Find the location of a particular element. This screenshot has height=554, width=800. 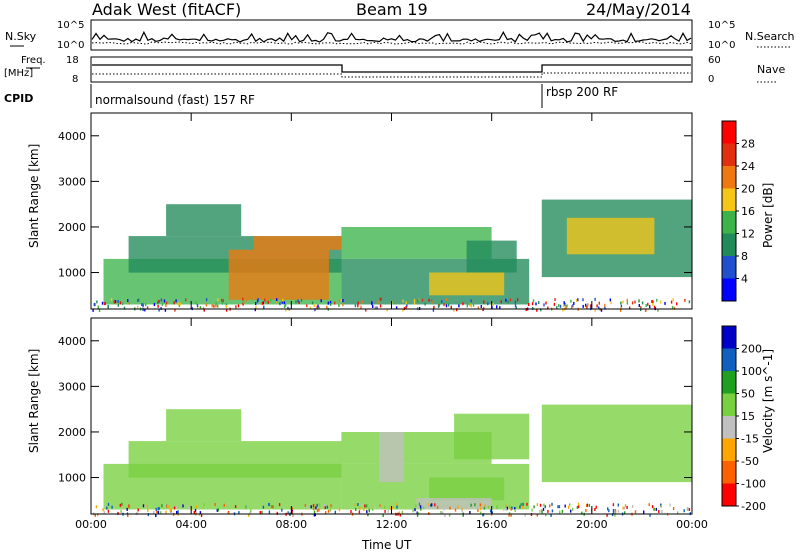

cpid-mode-rbsp: rbsp 200 RF is located at coordinates (582, 92).